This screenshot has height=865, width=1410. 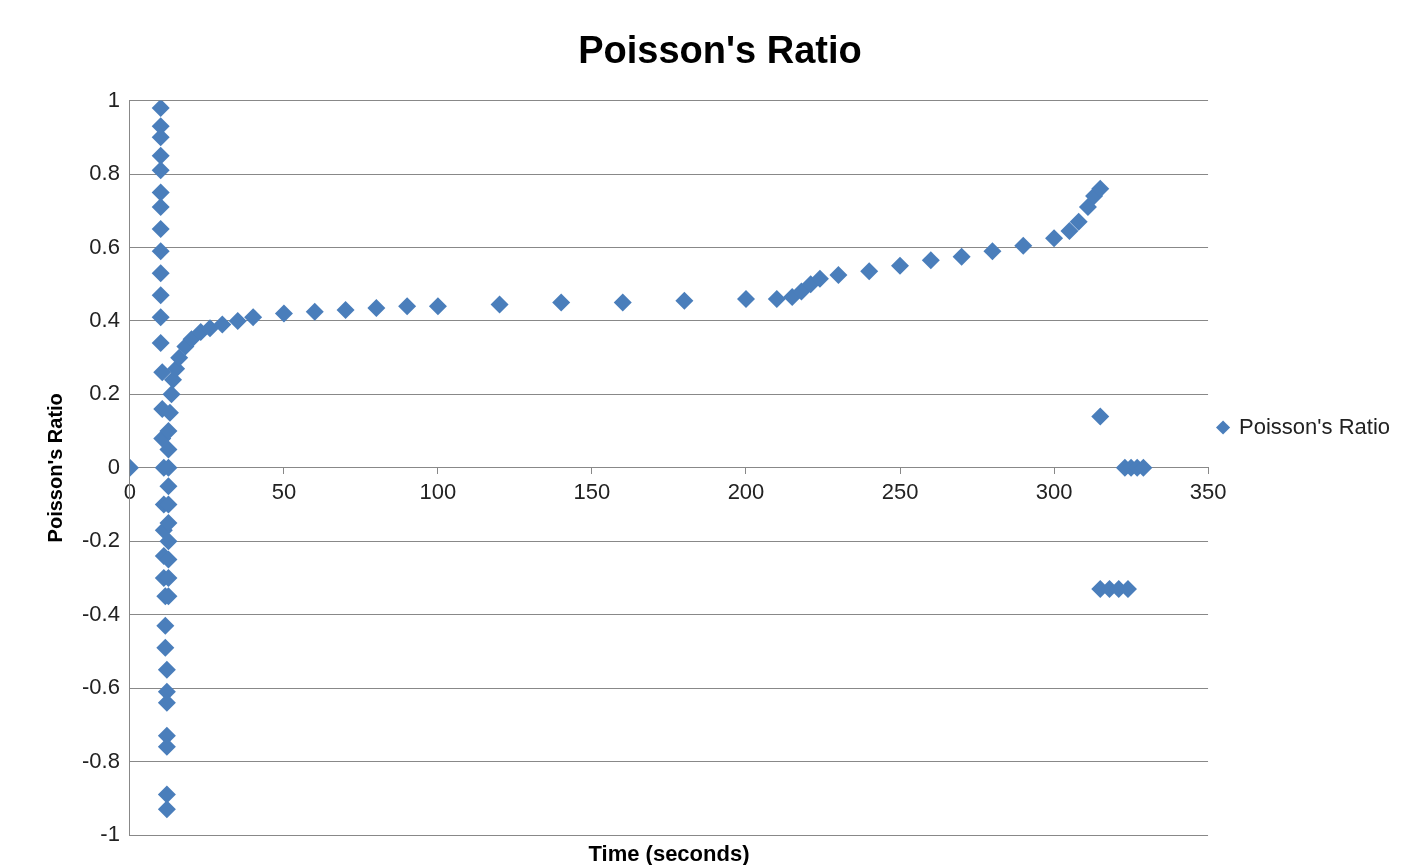 I want to click on x-tick-label: 200, so click(x=746, y=492).